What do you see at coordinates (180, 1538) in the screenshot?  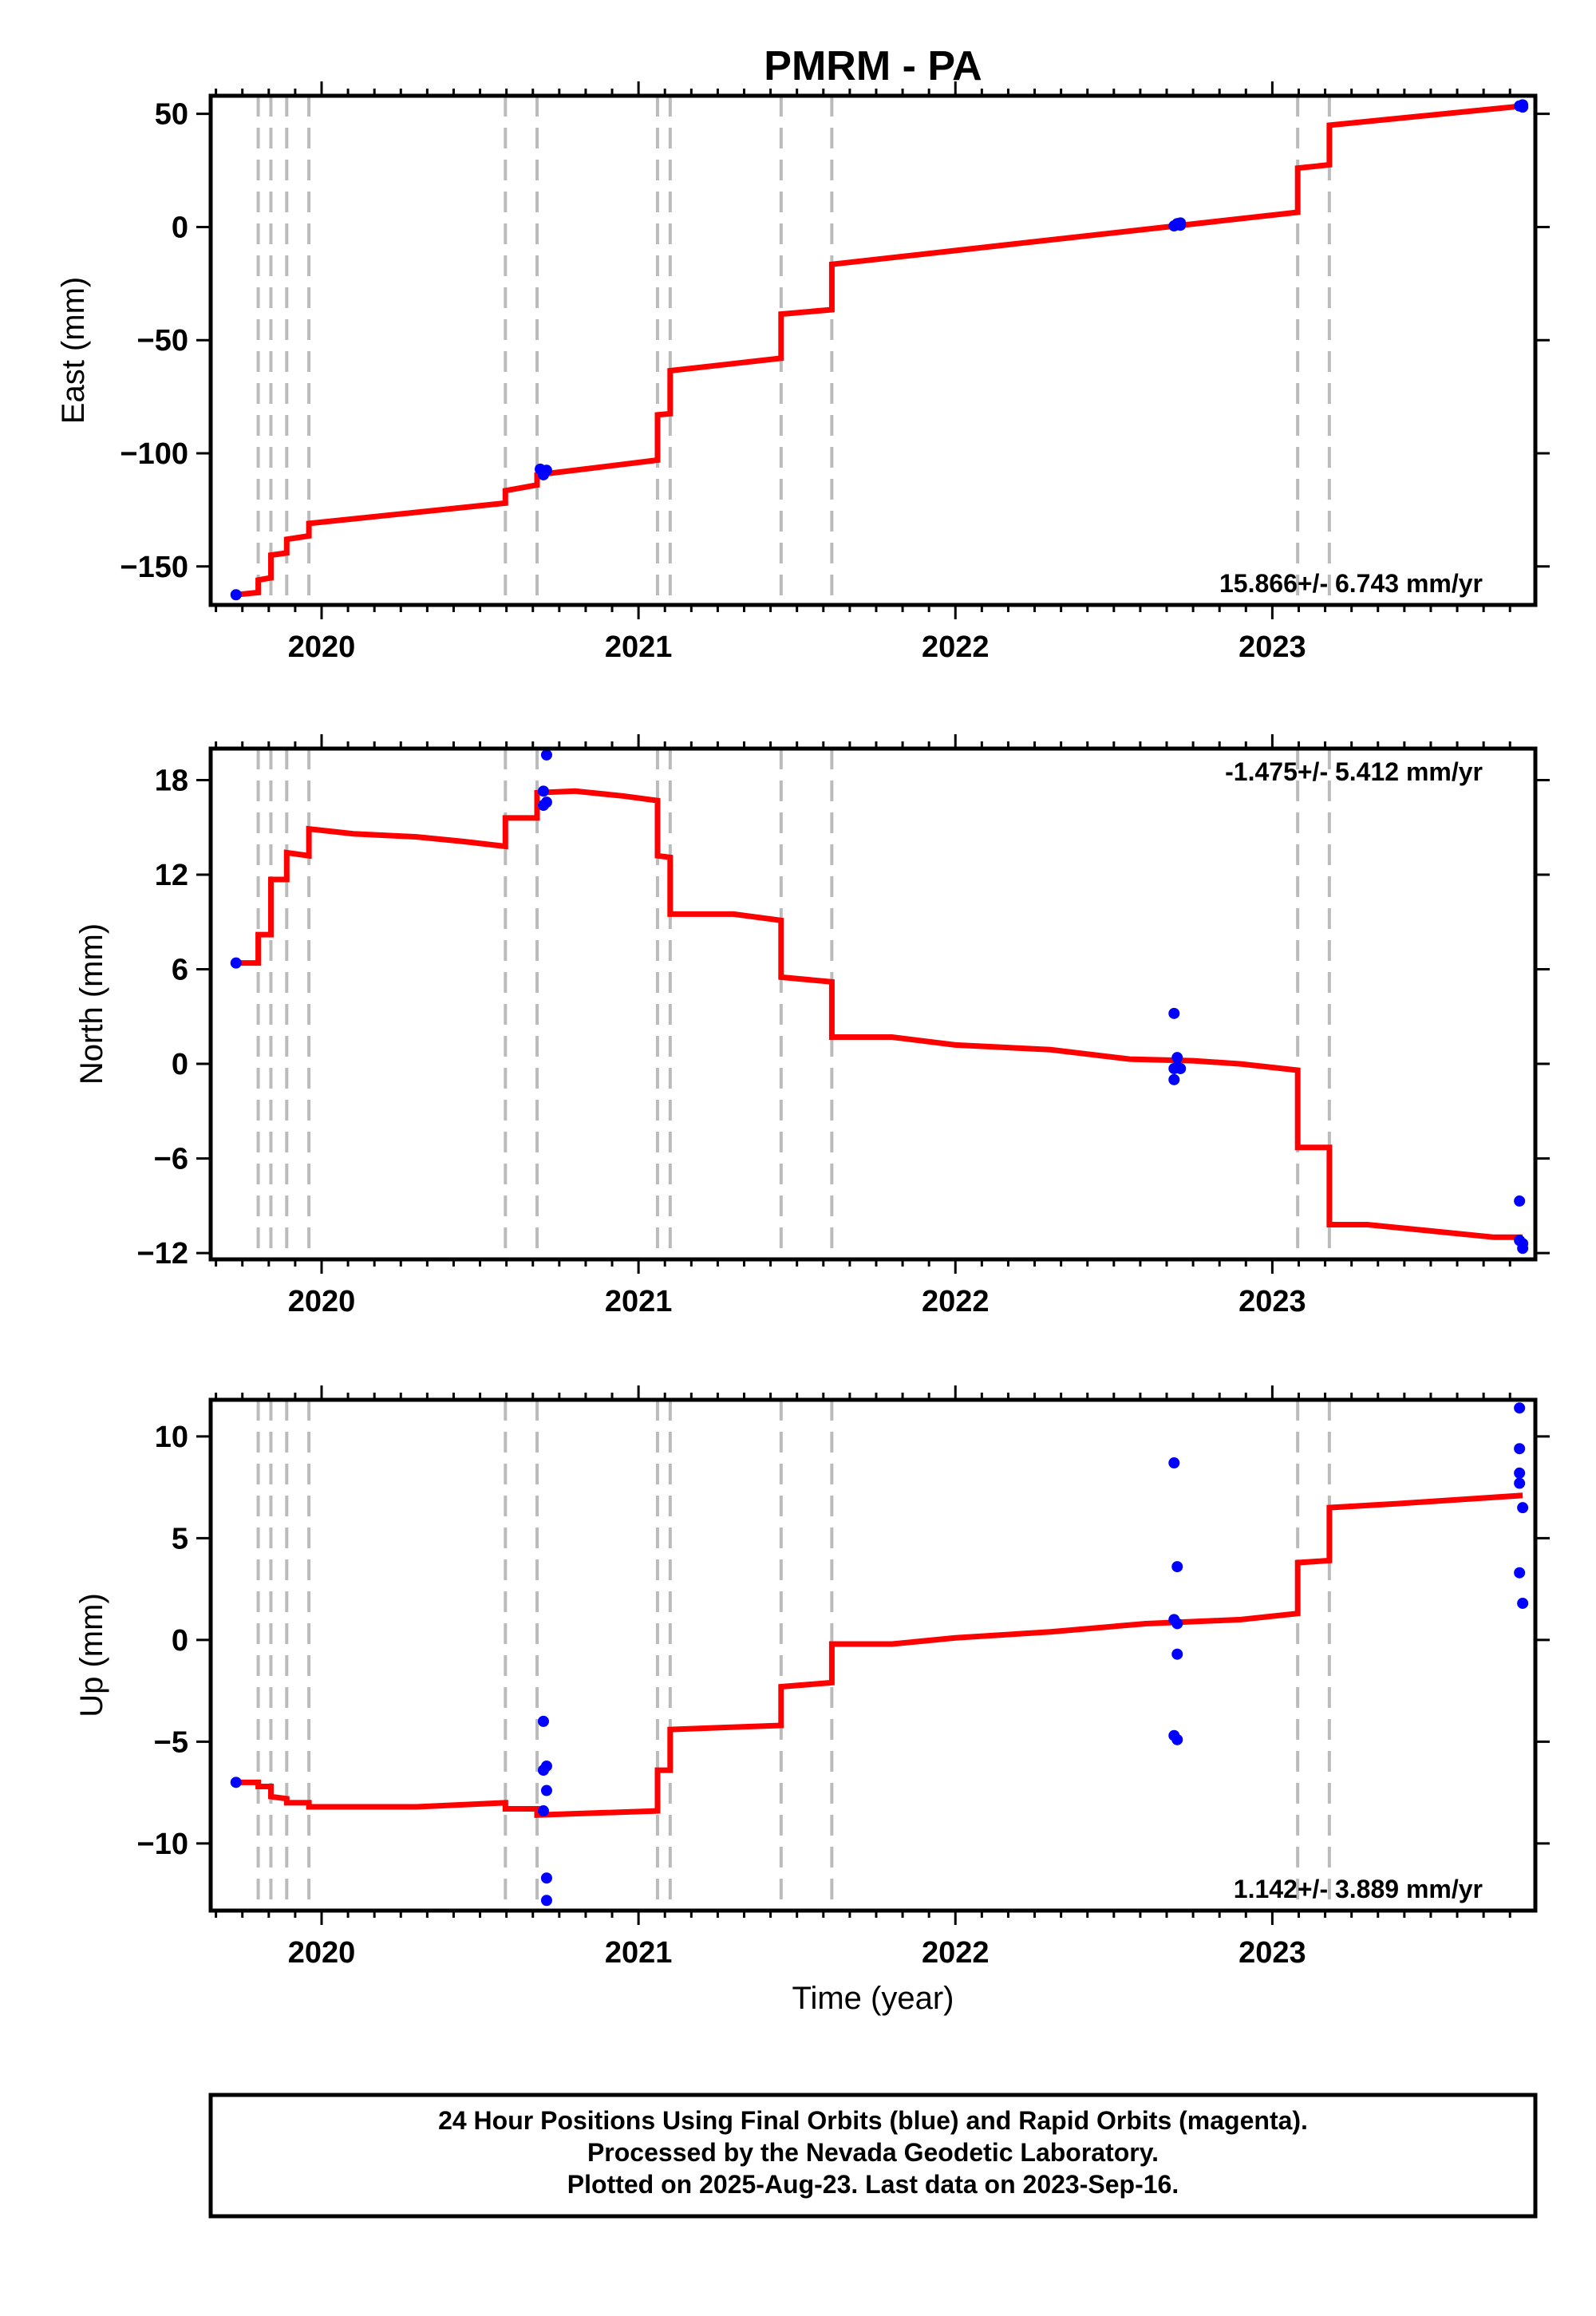 I see `y-tick-label: 5` at bounding box center [180, 1538].